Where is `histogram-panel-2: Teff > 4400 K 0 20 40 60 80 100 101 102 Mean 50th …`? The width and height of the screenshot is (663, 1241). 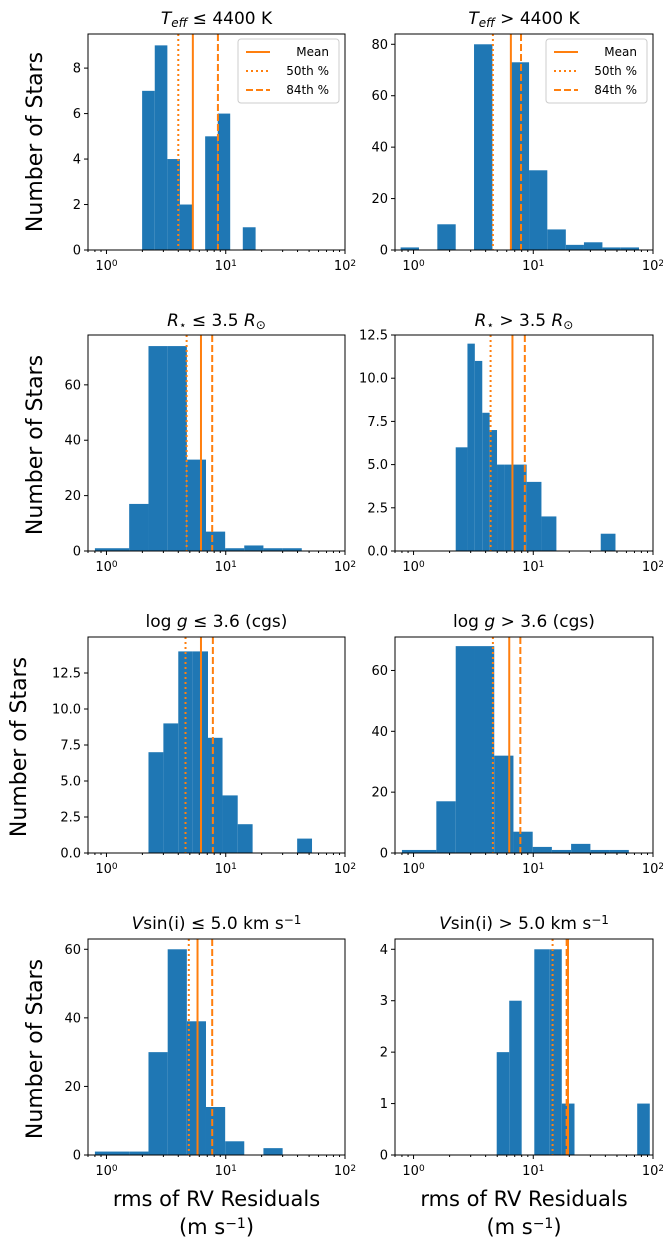
histogram-panel-2: Teff > 4400 K 0 20 40 60 80 100 101 102 Mean 50th … is located at coordinates (517, 141).